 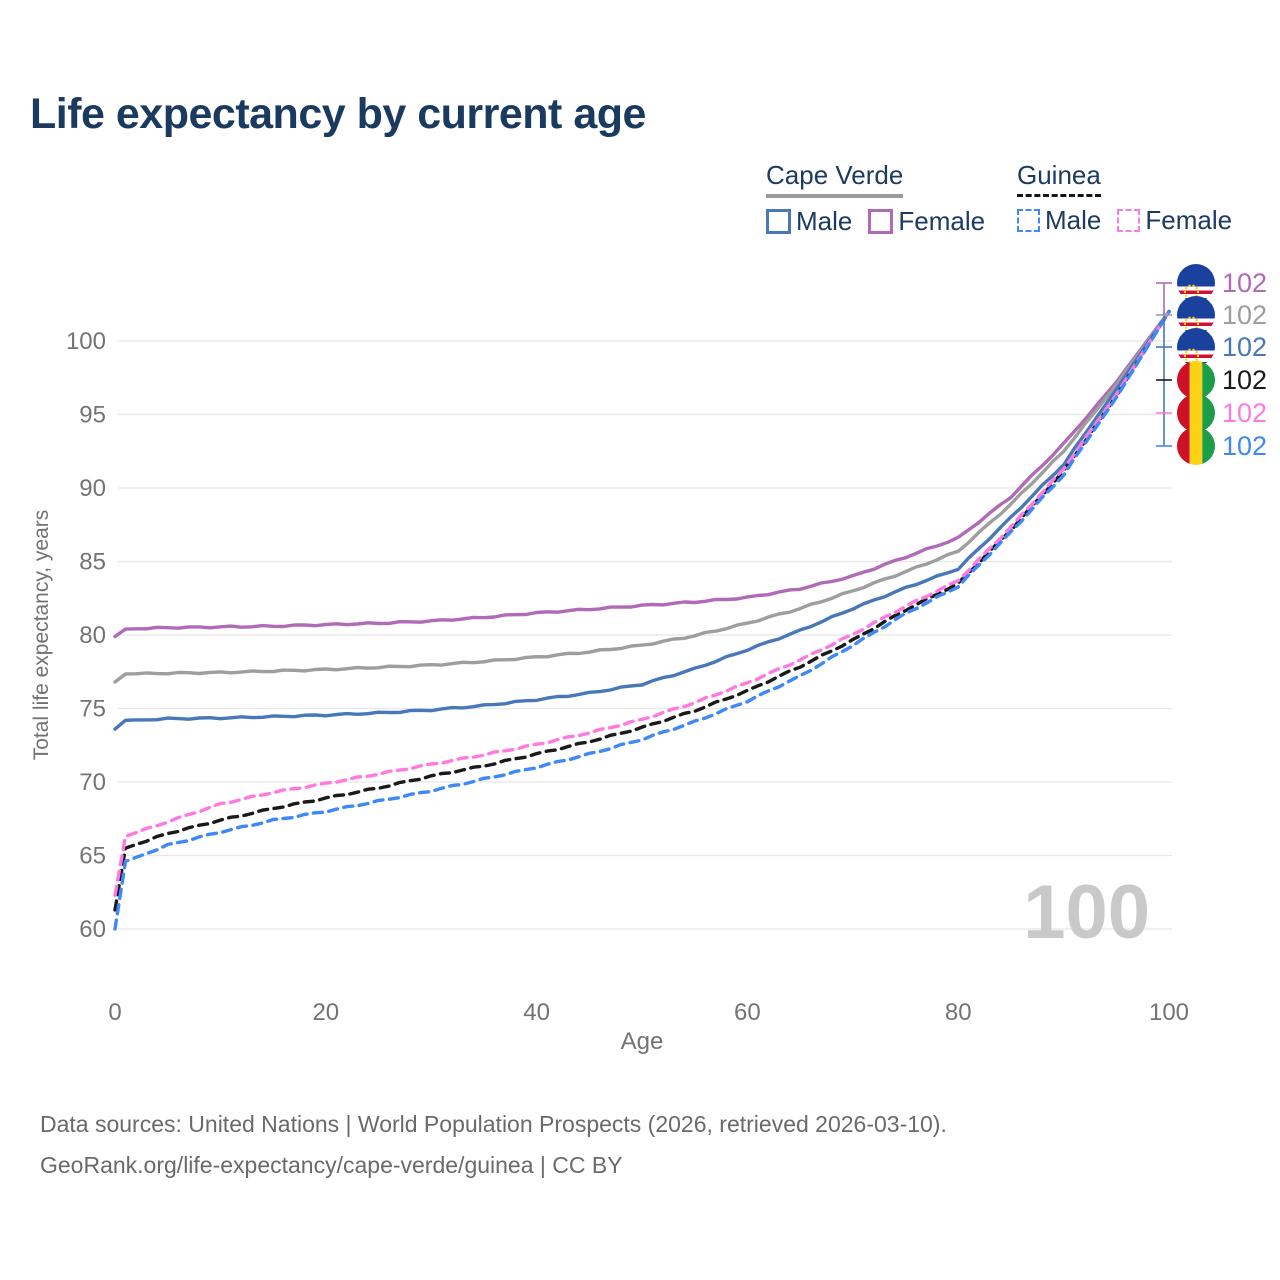 What do you see at coordinates (92, 415) in the screenshot?
I see `svg-text: 95` at bounding box center [92, 415].